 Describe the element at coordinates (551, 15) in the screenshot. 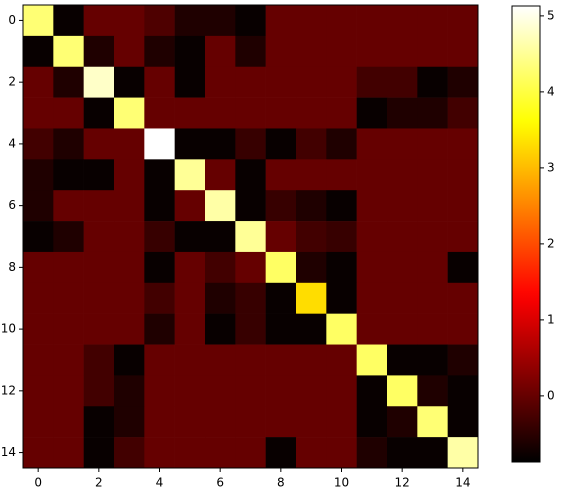

I see `colorbar-tick-label: 5` at that location.